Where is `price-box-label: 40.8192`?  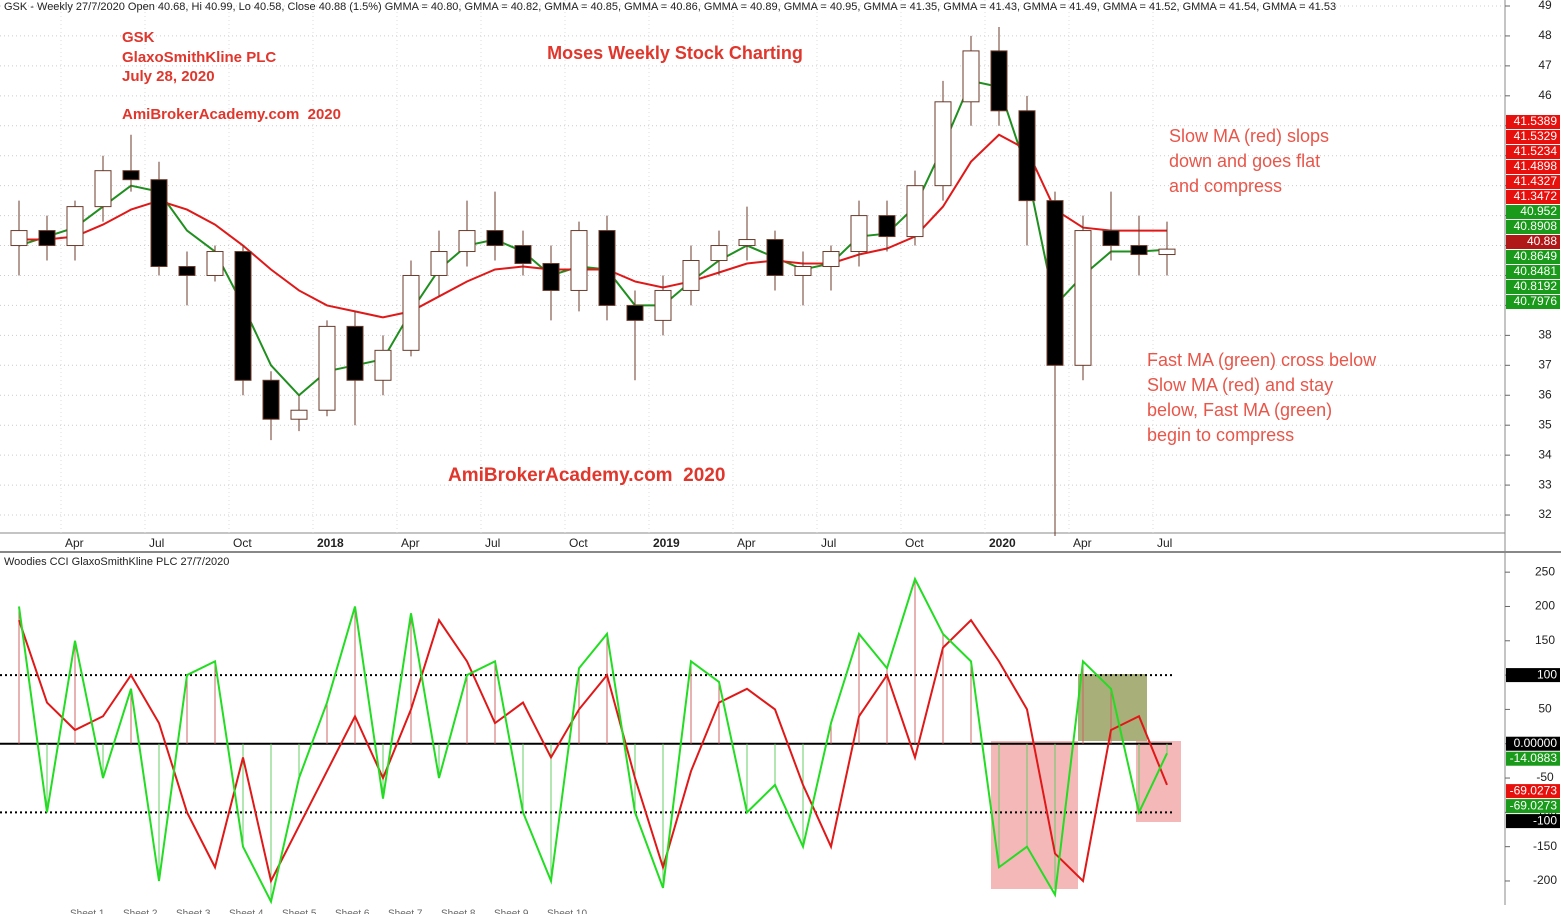
price-box-label: 40.8192 is located at coordinates (1536, 286).